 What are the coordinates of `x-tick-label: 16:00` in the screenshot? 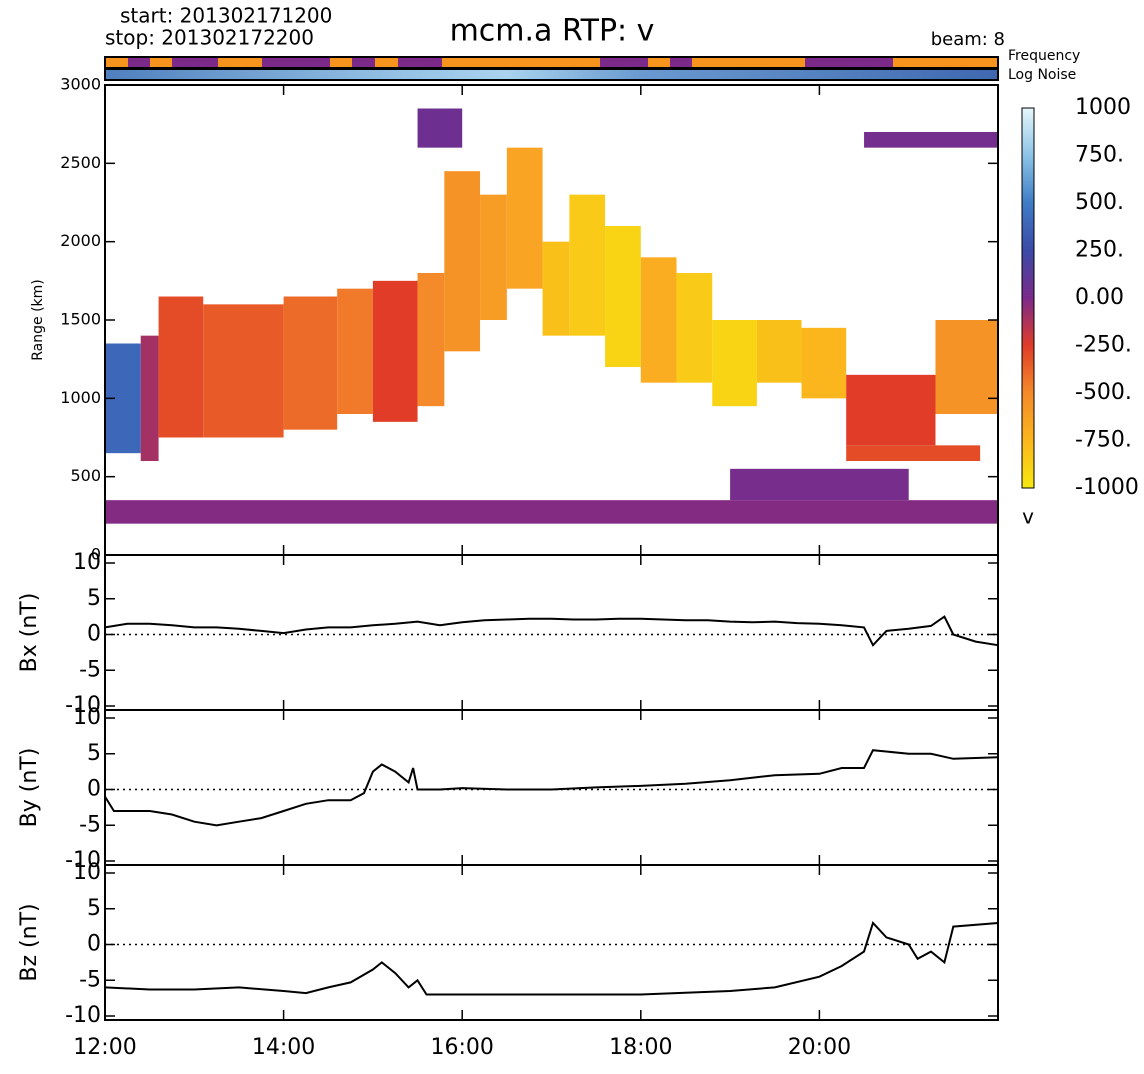 It's located at (461, 1047).